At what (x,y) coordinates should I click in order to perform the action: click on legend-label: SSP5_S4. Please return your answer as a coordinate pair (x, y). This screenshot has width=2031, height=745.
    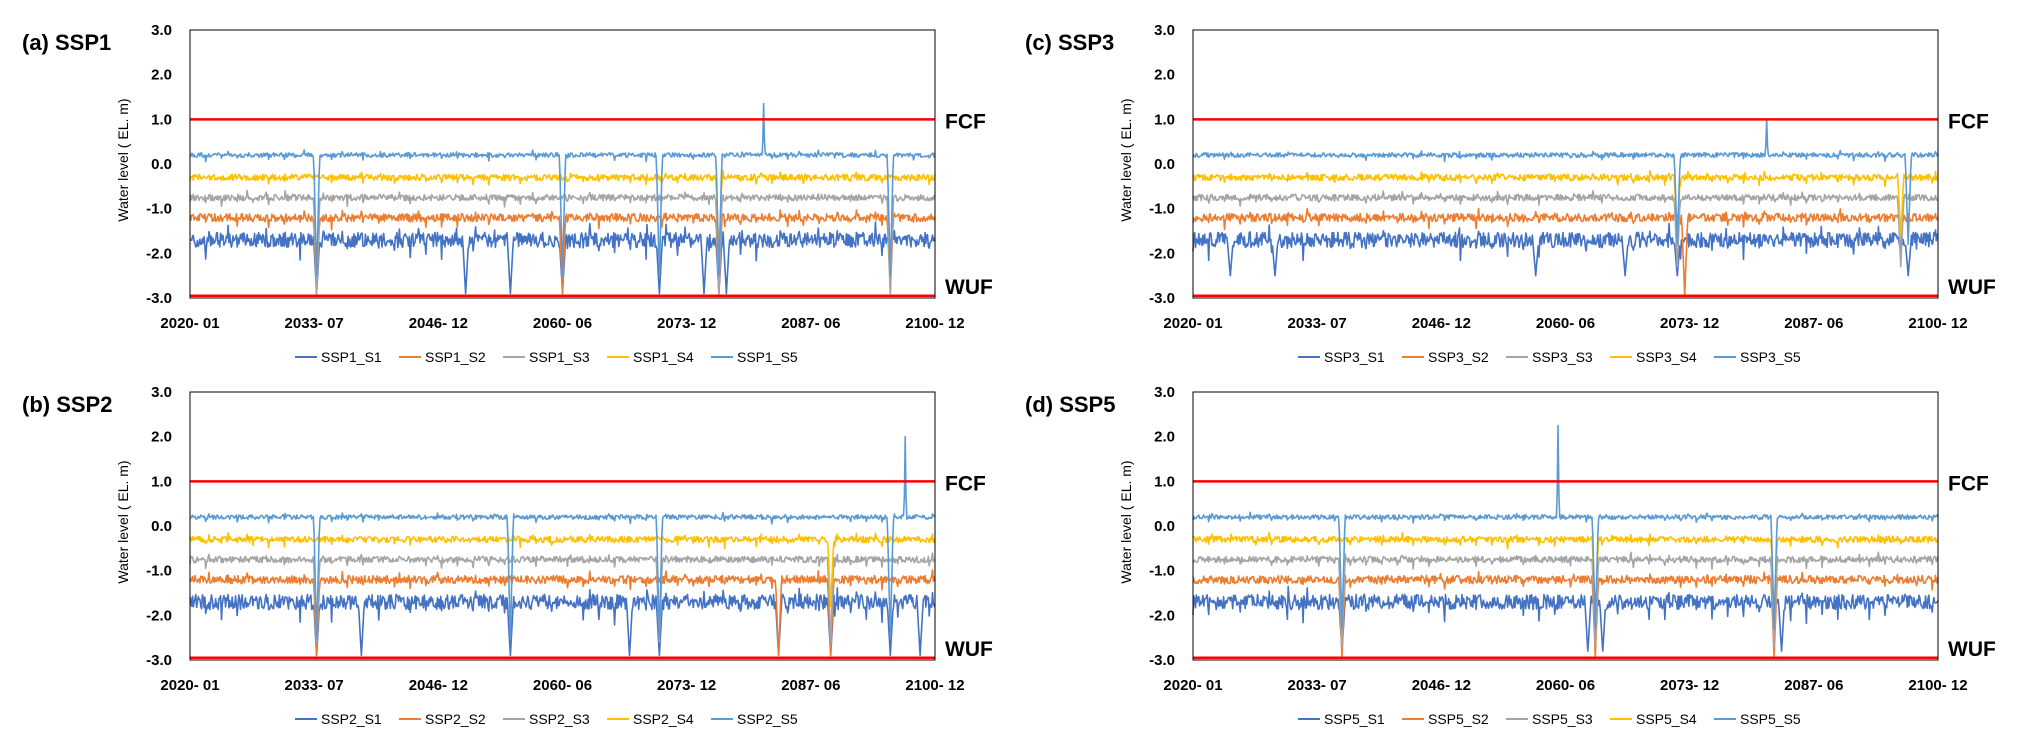
    Looking at the image, I should click on (1666, 719).